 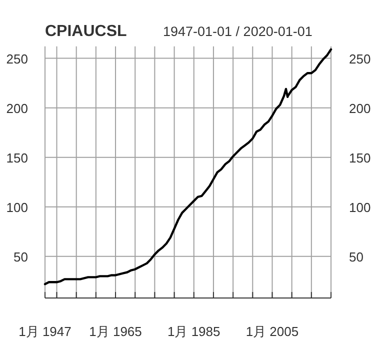 What do you see at coordinates (17, 108) in the screenshot?
I see `y-tick-label: 200` at bounding box center [17, 108].